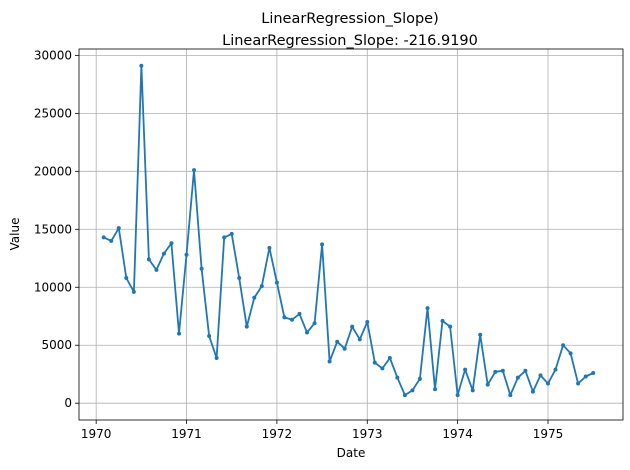 This screenshot has width=630, height=470. Describe the element at coordinates (350, 19) in the screenshot. I see `chart-title: LinearRegression_Slope)` at that location.